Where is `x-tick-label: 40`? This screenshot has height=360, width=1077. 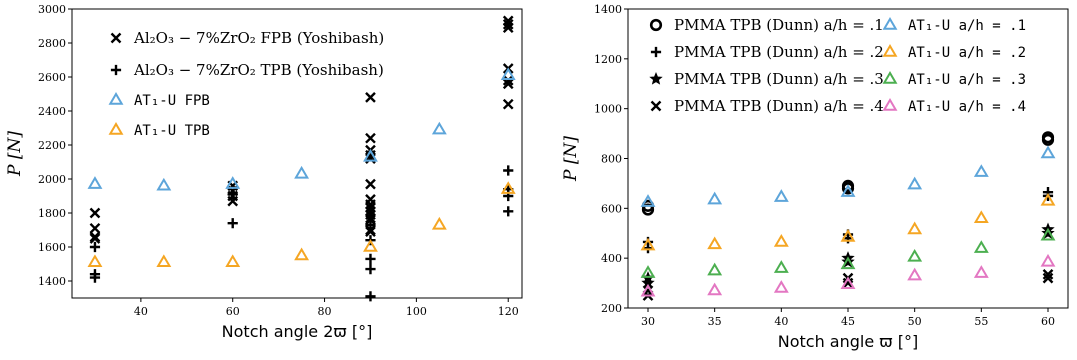
x-tick-label: 40 is located at coordinates (781, 321).